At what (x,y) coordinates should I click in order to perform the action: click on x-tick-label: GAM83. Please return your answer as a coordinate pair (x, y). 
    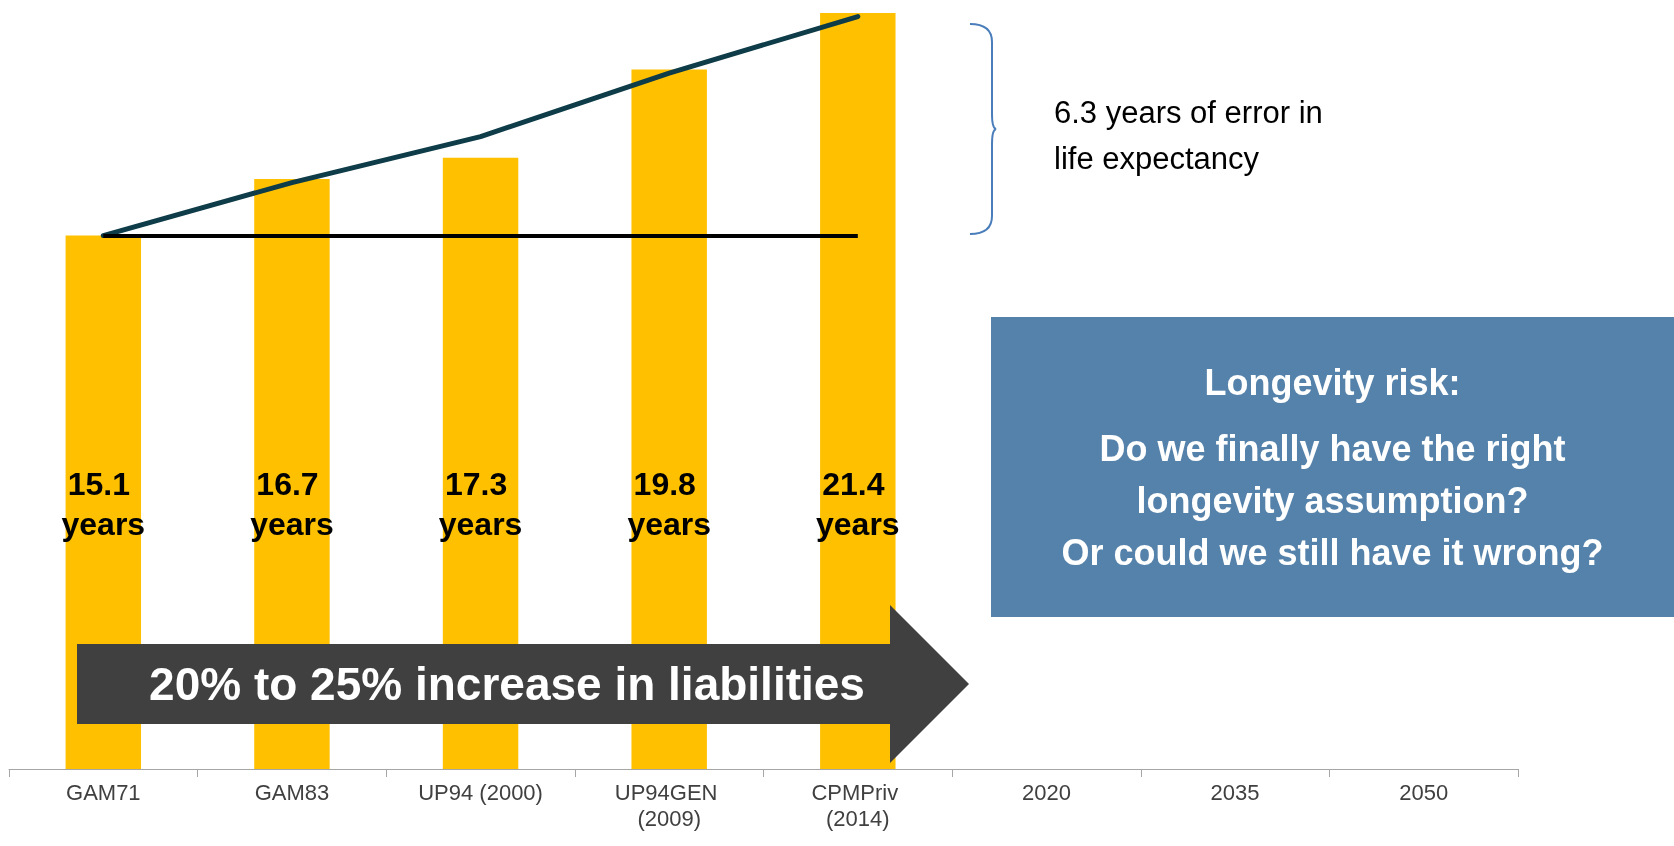
    Looking at the image, I should click on (292, 792).